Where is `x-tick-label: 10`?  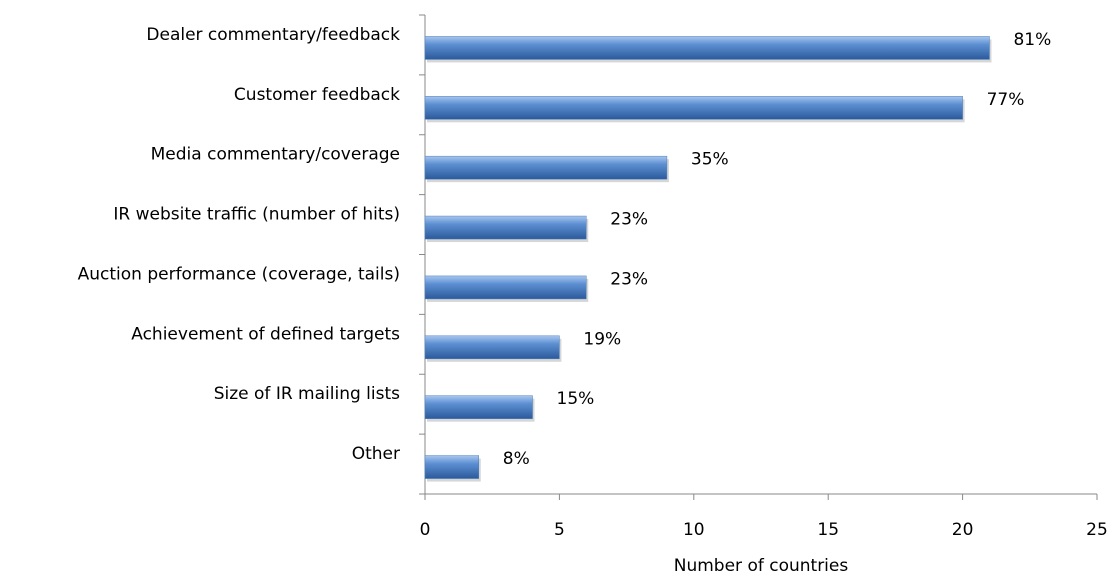
x-tick-label: 10 is located at coordinates (694, 530).